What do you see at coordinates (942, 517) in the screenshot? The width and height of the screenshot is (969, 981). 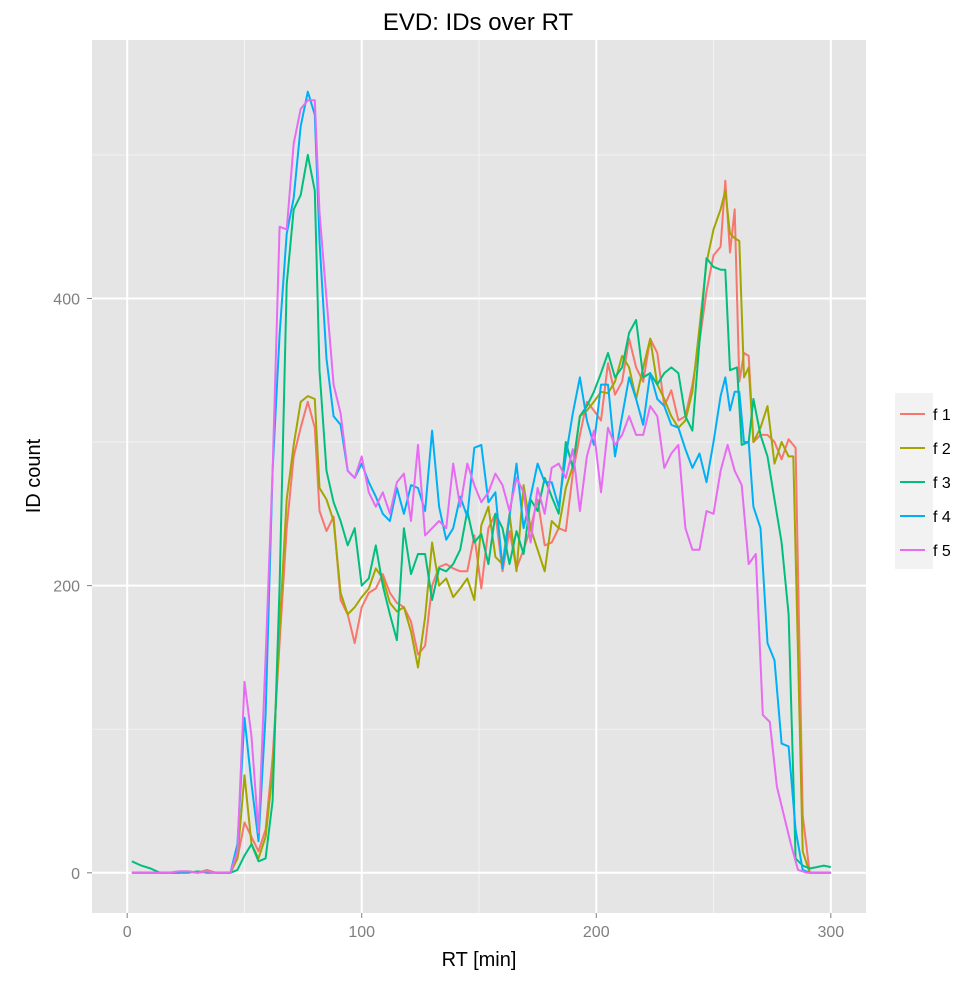 I see `legend-label-4: f 4` at bounding box center [942, 517].